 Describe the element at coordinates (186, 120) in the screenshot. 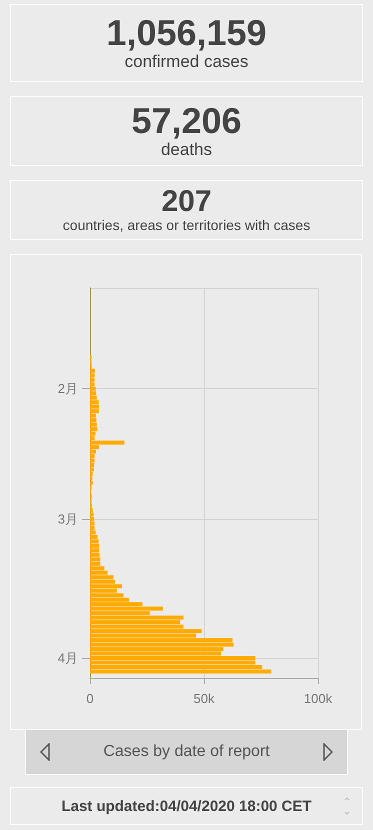

I see `text: 57,206` at that location.